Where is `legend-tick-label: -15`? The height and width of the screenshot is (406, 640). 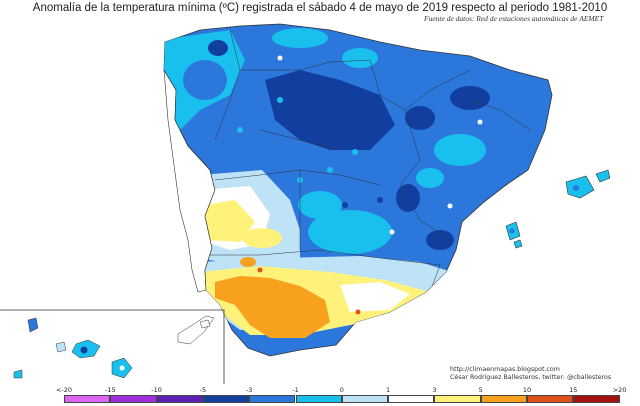 legend-tick-label: -15 is located at coordinates (110, 390).